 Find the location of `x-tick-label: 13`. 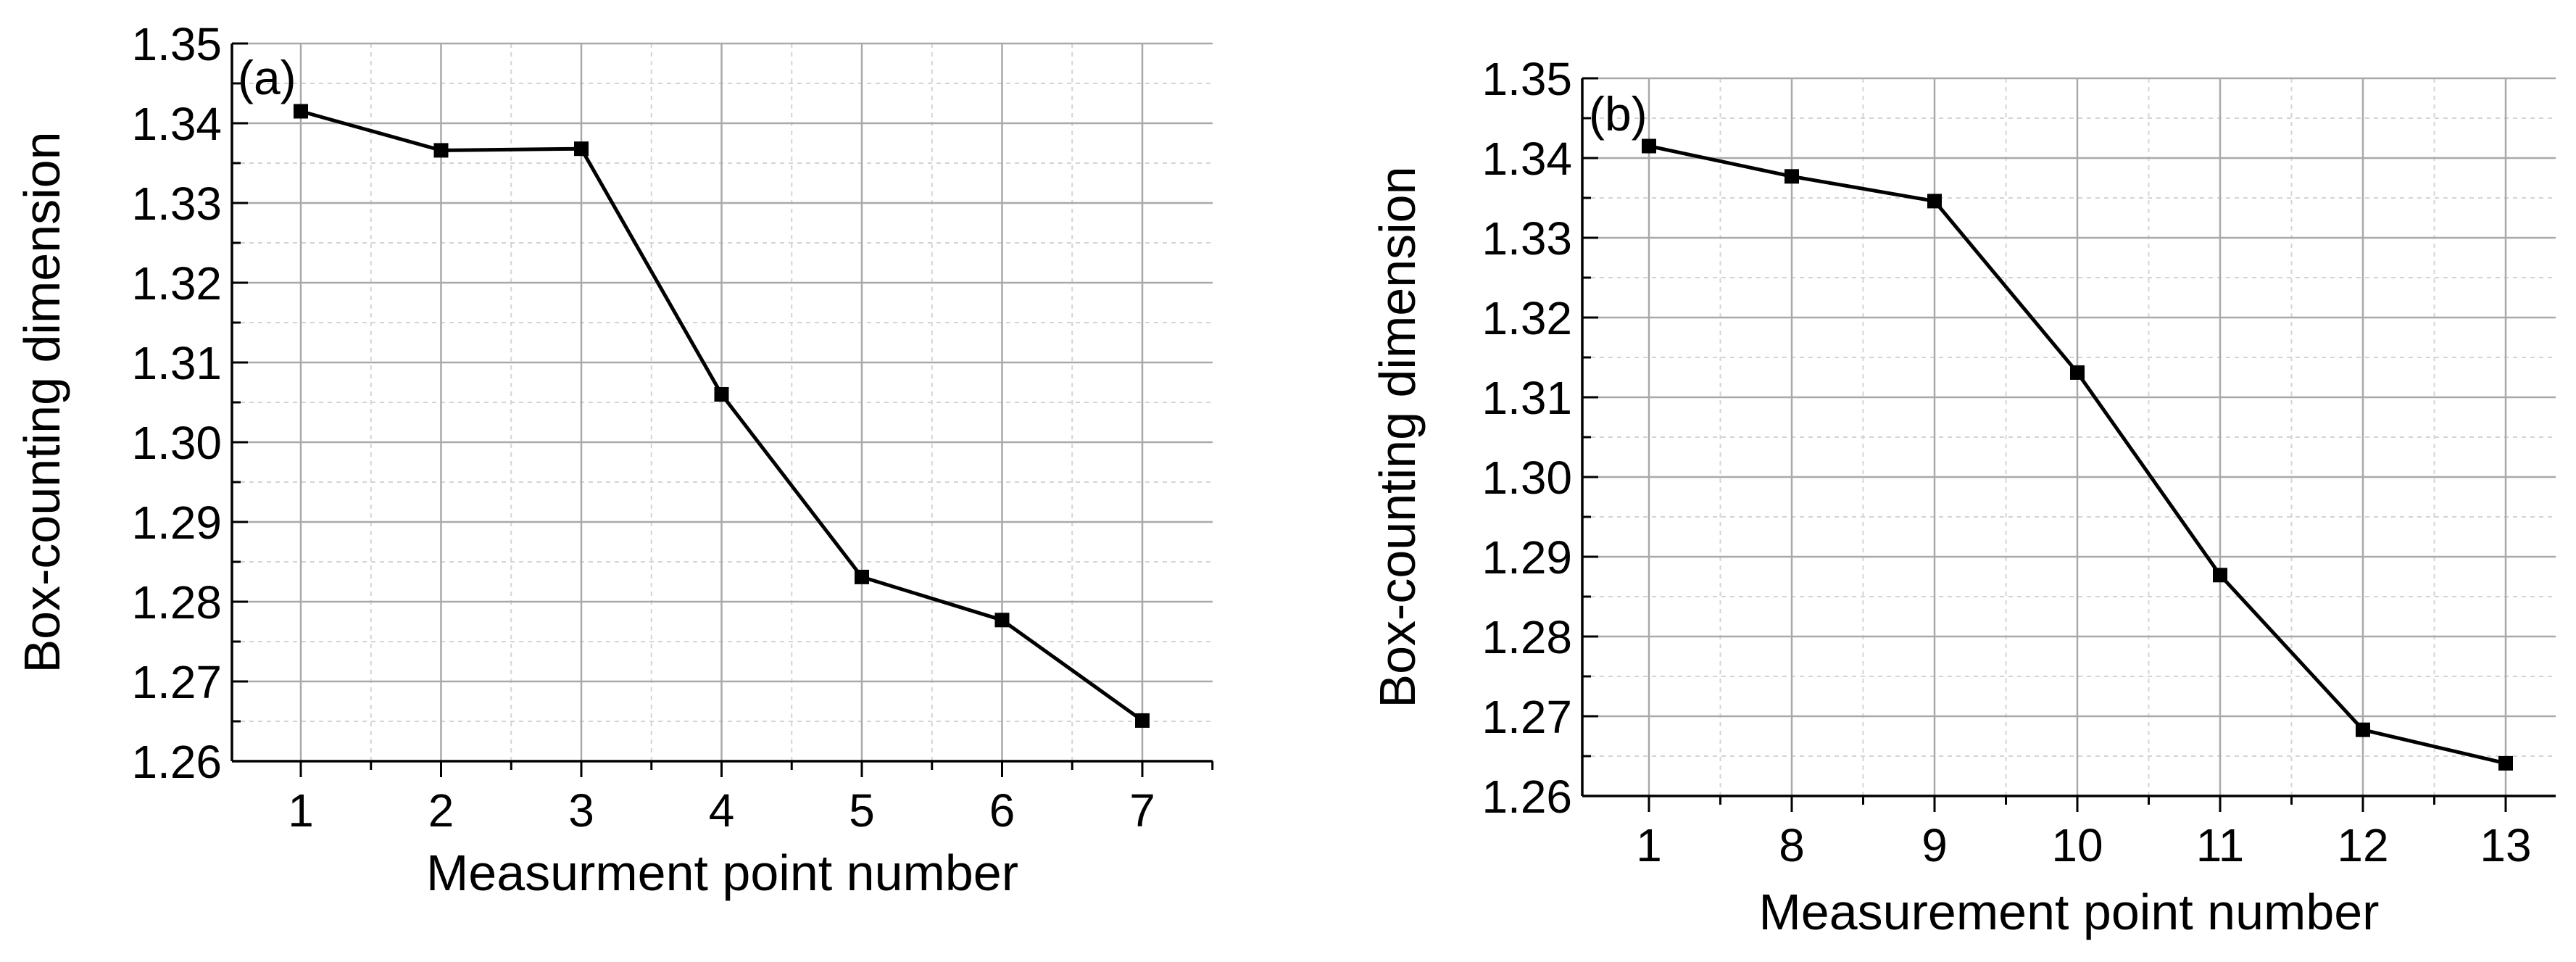

x-tick-label: 13 is located at coordinates (2505, 845).